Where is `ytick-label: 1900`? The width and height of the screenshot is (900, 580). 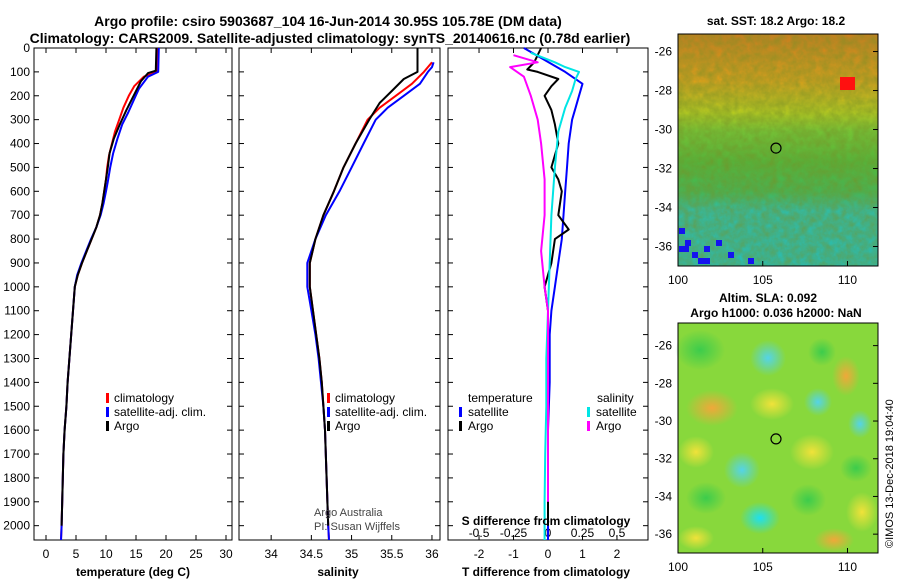
ytick-label: 1900 is located at coordinates (16, 502).